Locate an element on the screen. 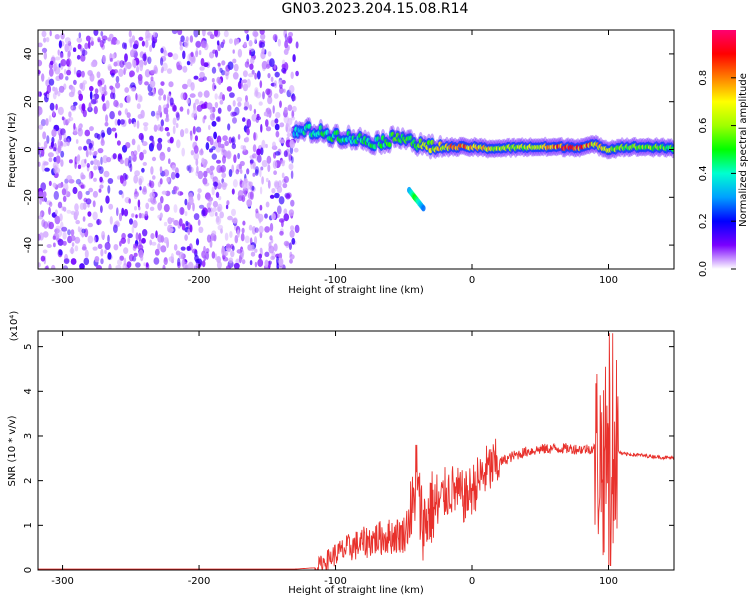 The image size is (750, 600). y-tick-label: 5 is located at coordinates (28, 346).